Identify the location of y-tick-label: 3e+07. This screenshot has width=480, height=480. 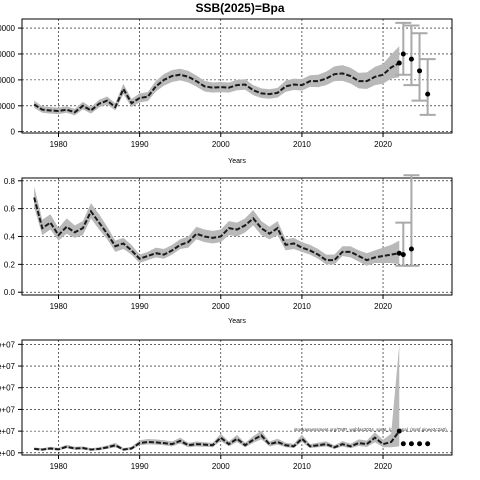
(8, 388).